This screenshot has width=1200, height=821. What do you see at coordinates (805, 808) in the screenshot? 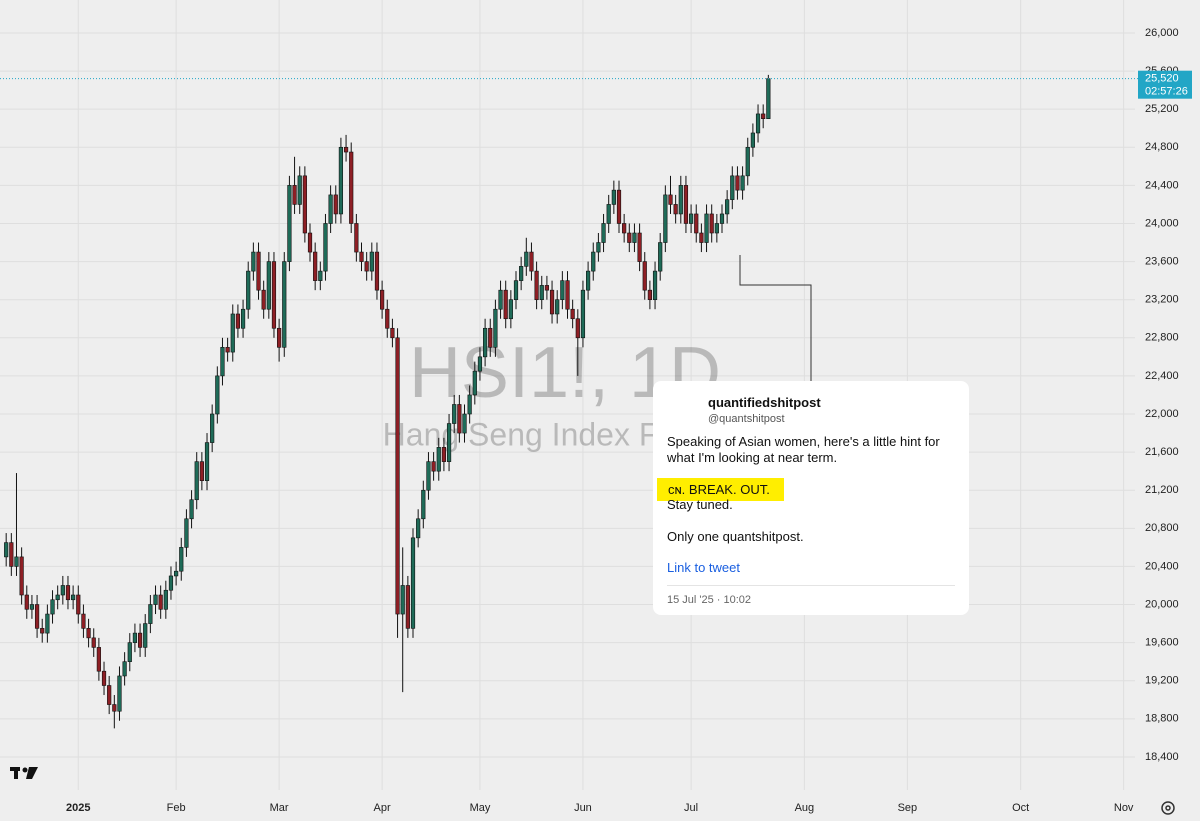
I see `x-tick-label: Aug` at bounding box center [805, 808].